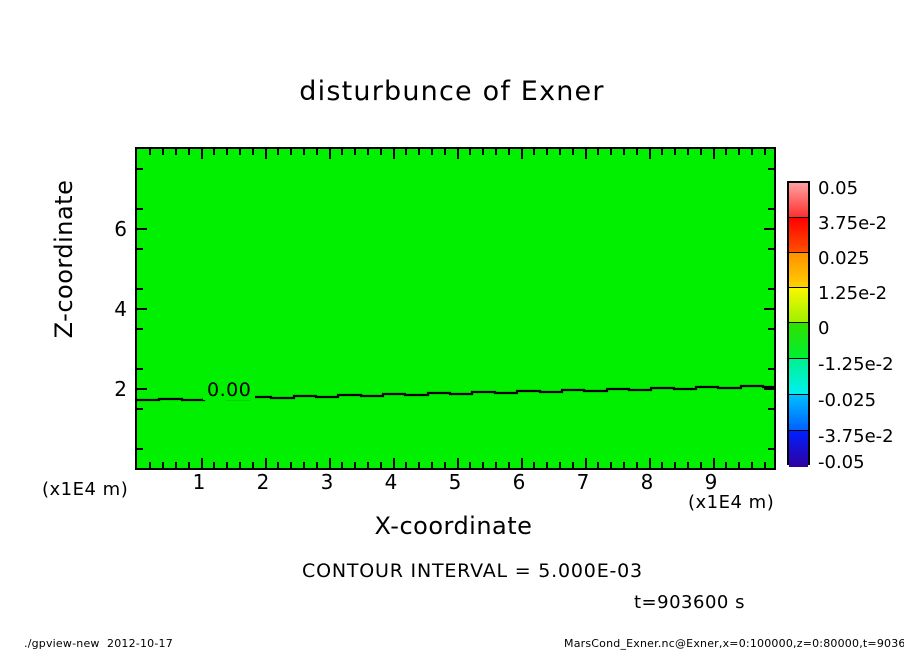  I want to click on y-tick-label-6: 6, so click(120, 229).